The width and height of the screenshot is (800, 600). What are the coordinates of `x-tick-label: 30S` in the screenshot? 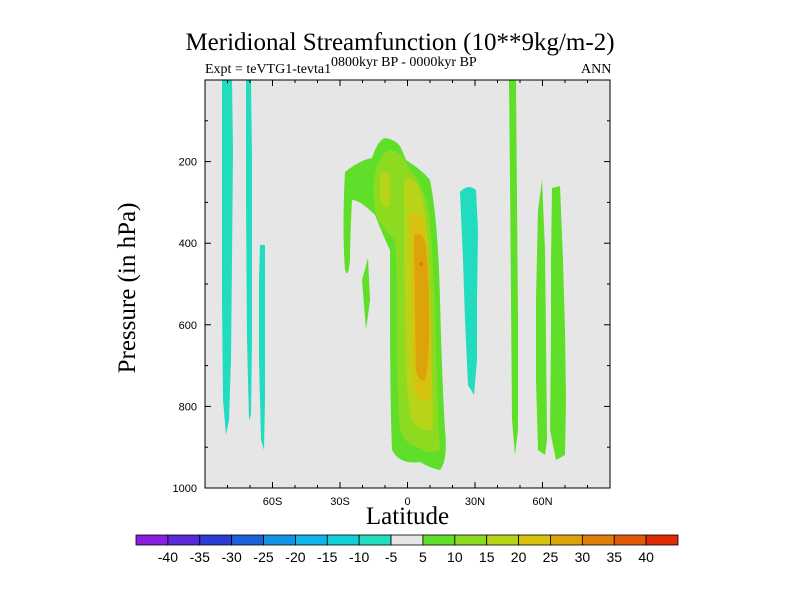 It's located at (340, 502).